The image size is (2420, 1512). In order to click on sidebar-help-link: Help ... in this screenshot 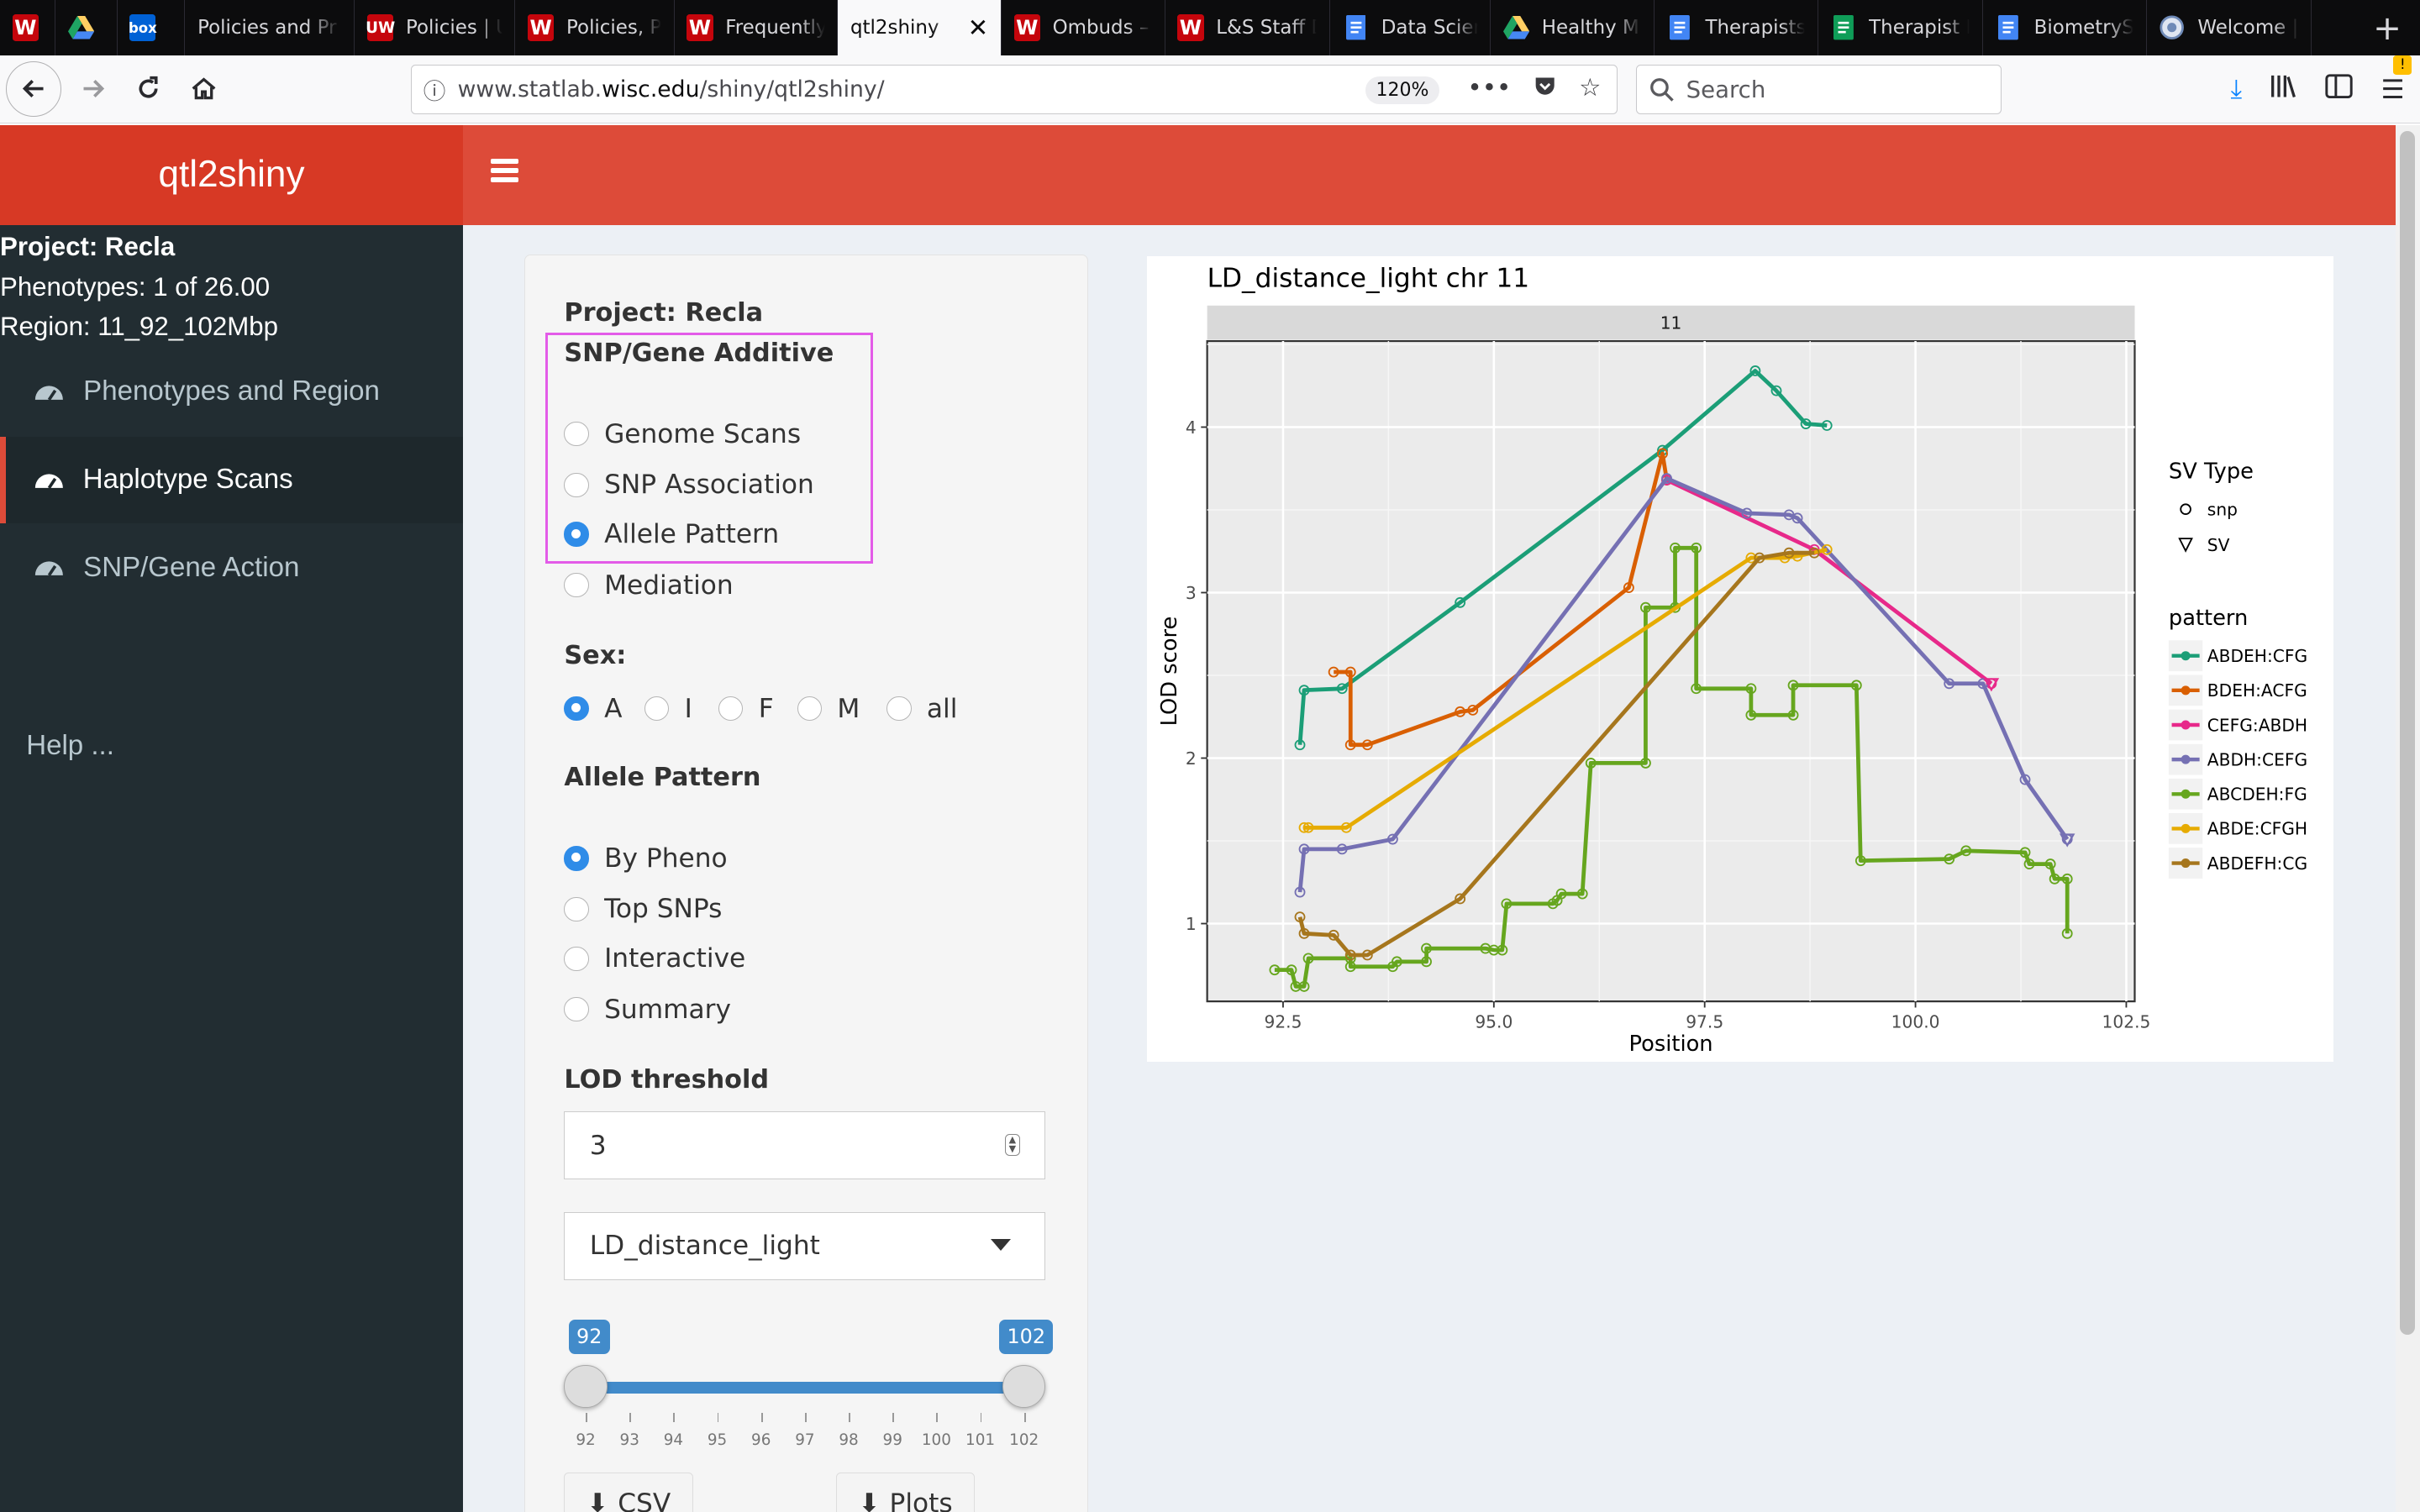, I will do `click(70, 745)`.